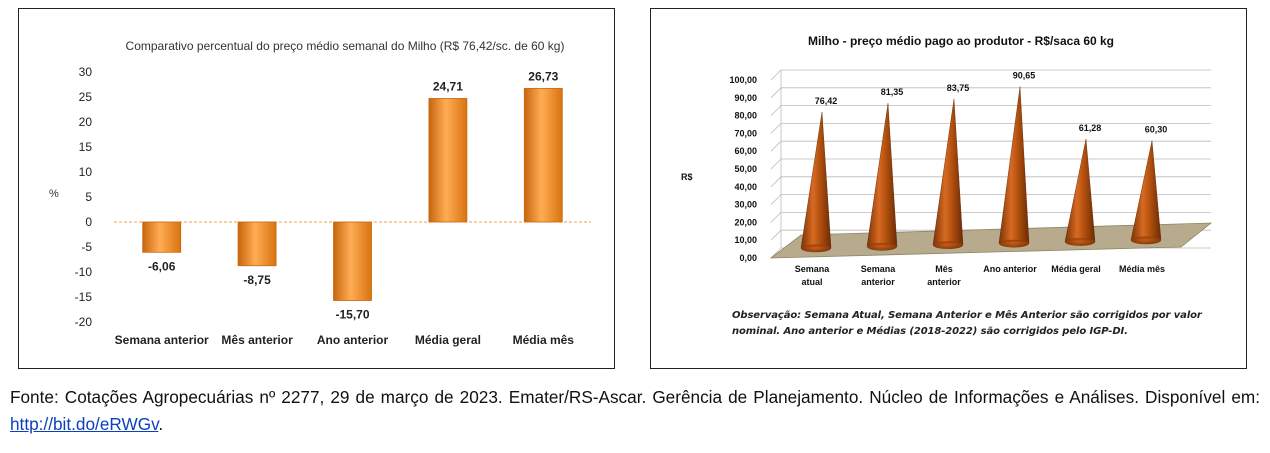 This screenshot has height=453, width=1270. I want to click on category-label-2: Ano anterior, so click(353, 340).